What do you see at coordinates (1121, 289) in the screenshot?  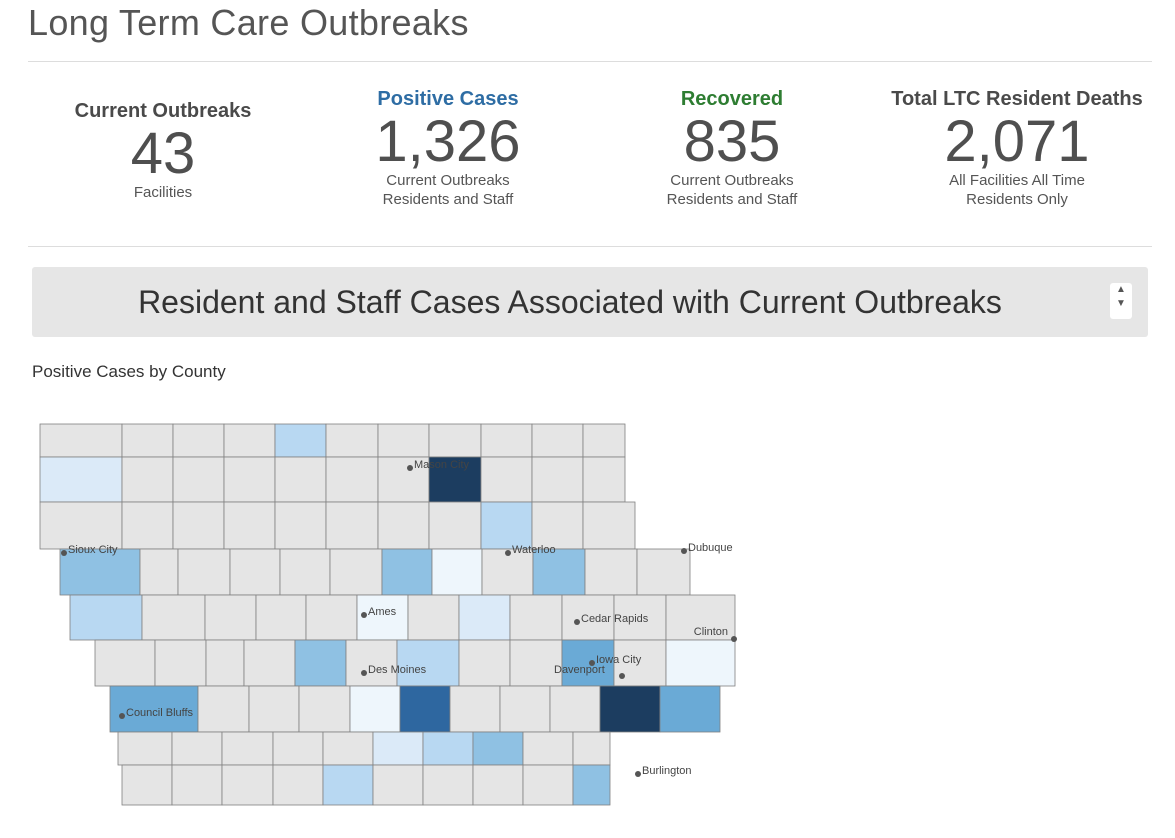 I see `scroll-up-icon: ▲` at bounding box center [1121, 289].